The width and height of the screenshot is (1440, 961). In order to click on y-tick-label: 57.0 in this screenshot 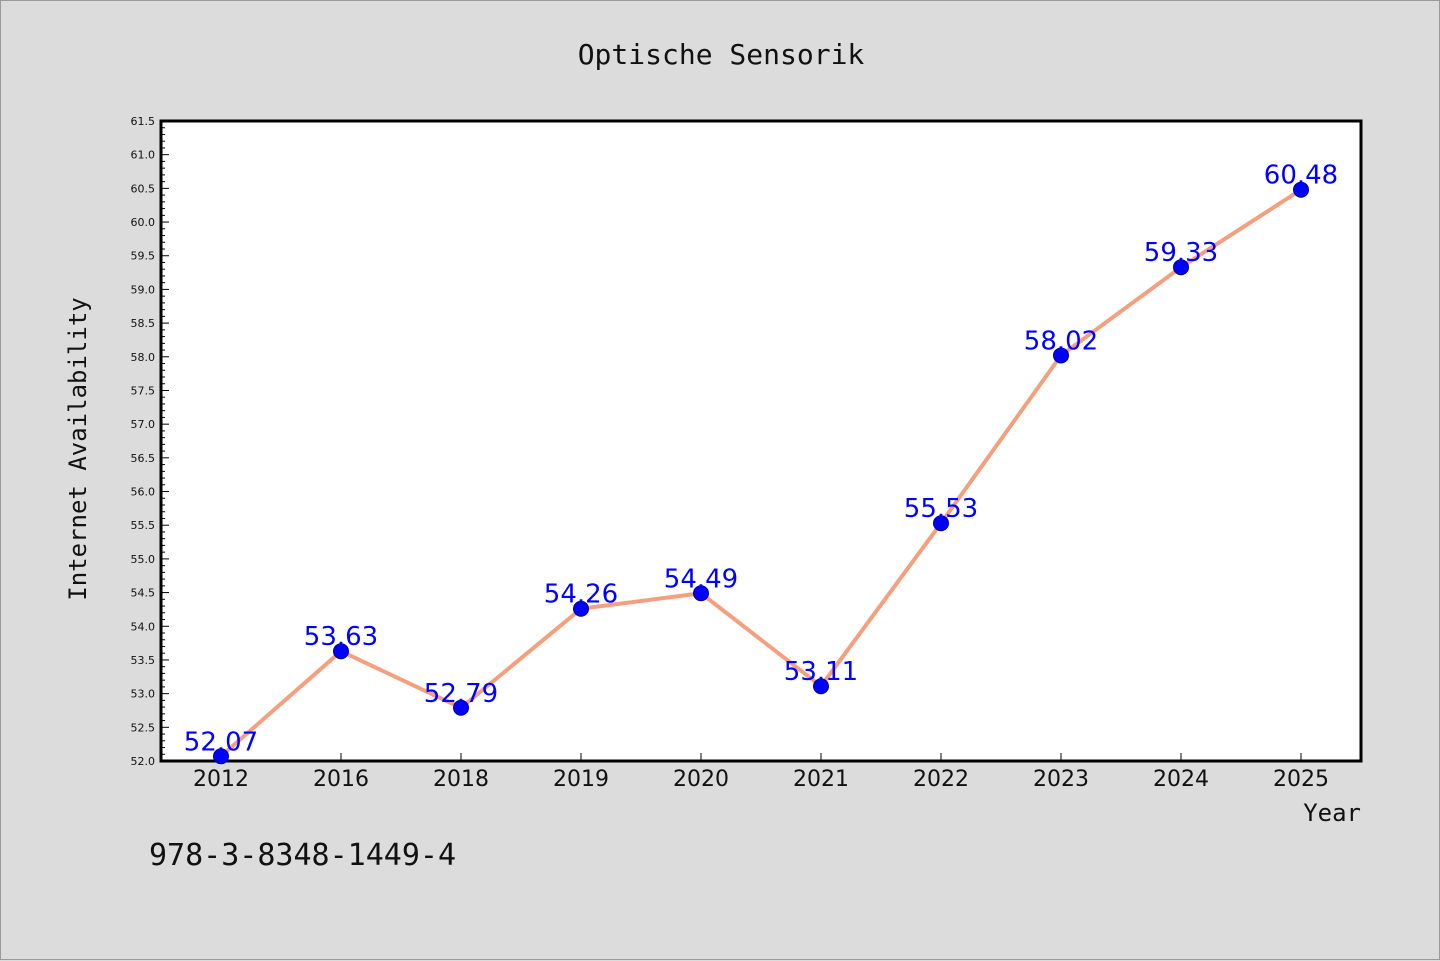, I will do `click(143, 424)`.